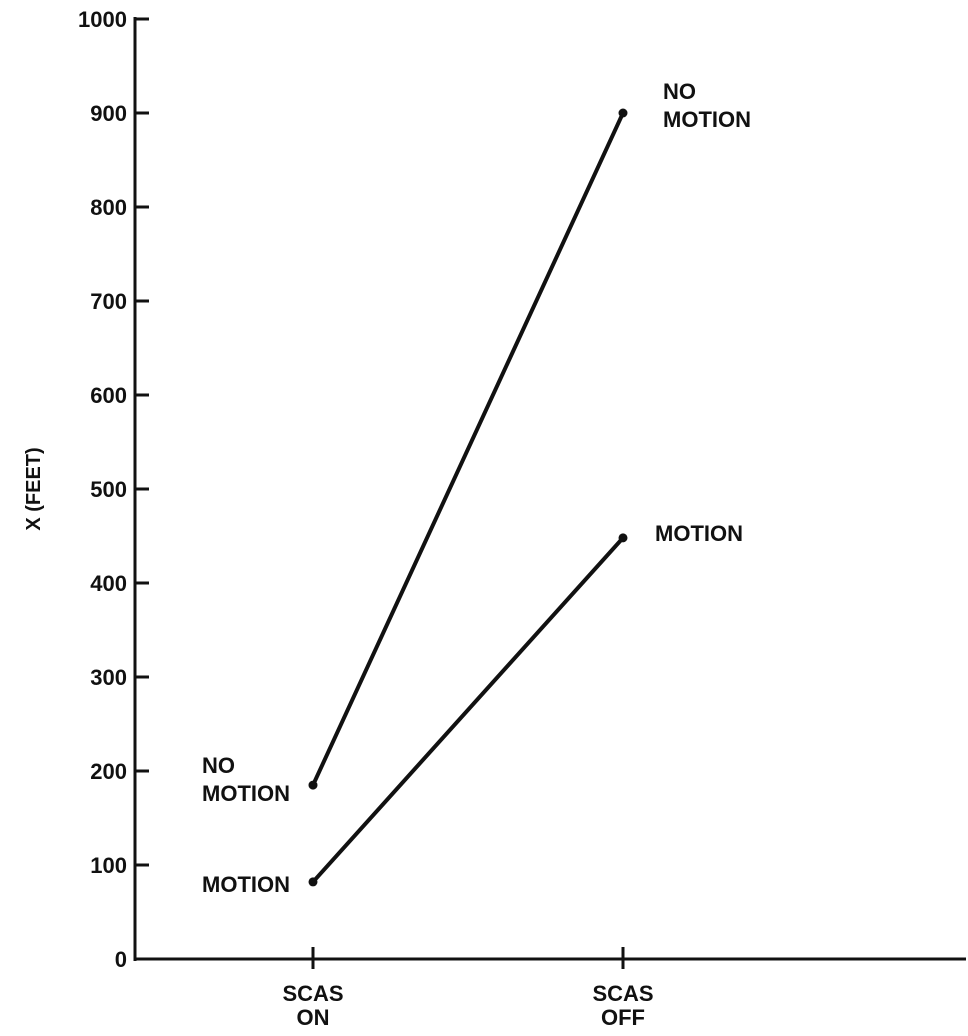 Image resolution: width=968 pixels, height=1036 pixels. I want to click on y-tick-label: 200, so click(108, 771).